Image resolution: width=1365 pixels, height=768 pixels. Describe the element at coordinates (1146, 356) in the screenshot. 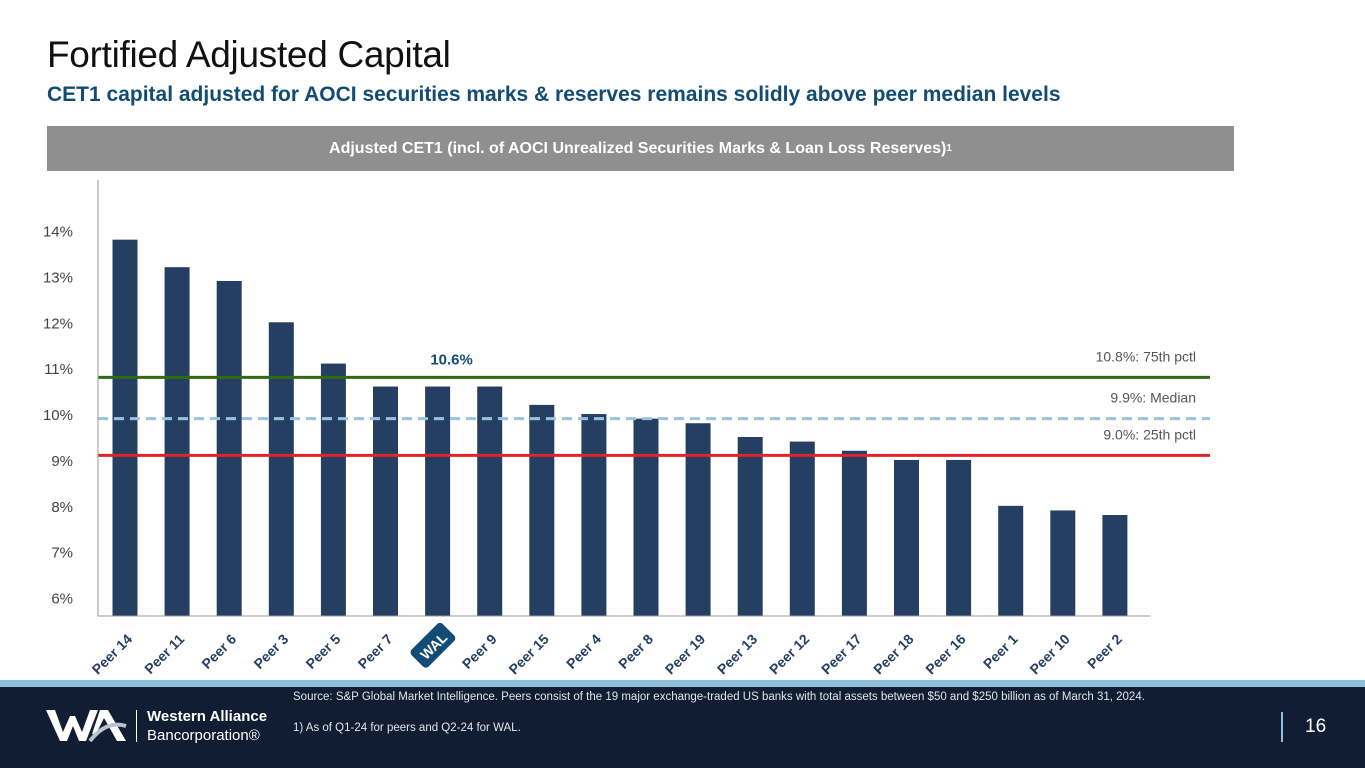

I see `ref-line-label: 10.8%: 75th pctl` at that location.